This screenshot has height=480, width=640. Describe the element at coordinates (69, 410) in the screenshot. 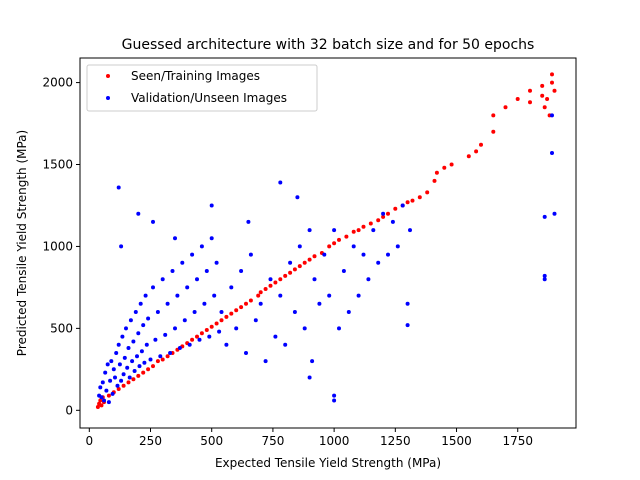

I see `y-tick-label: 0` at that location.